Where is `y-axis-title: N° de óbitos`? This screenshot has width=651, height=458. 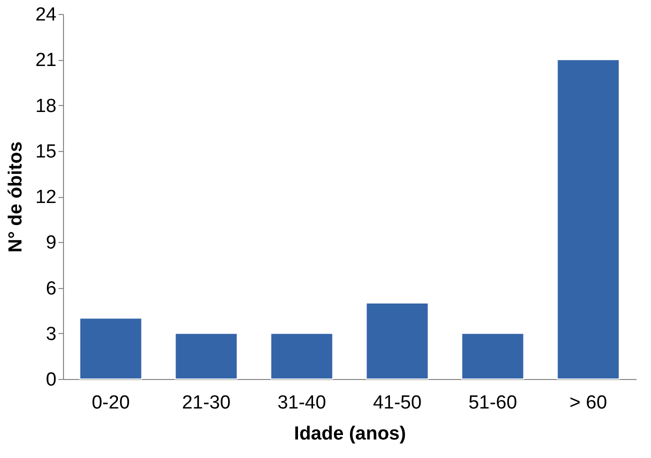 y-axis-title: N° de óbitos is located at coordinates (15, 197).